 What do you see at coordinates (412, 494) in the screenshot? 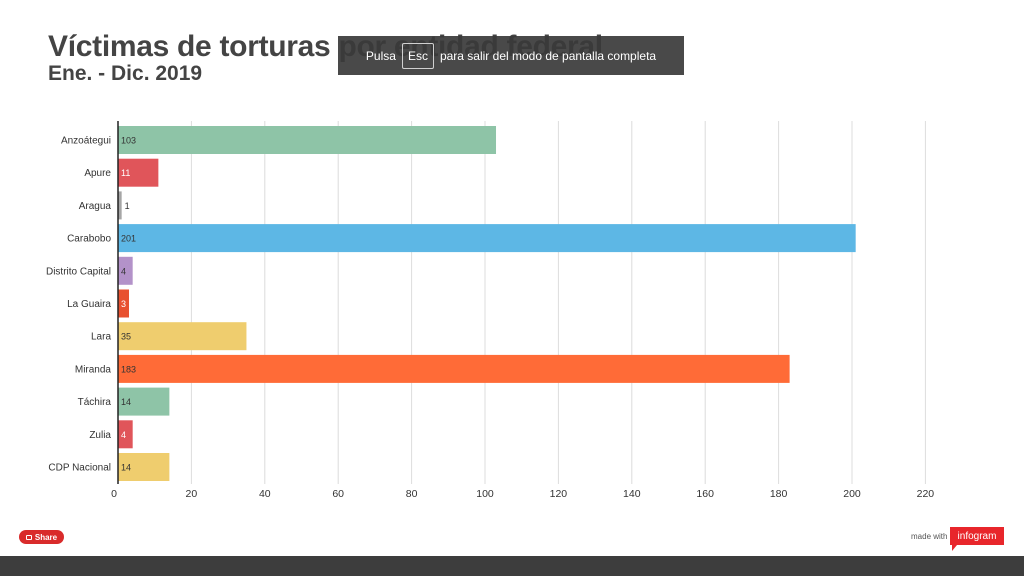
I see `x-tick-label: 80` at bounding box center [412, 494].